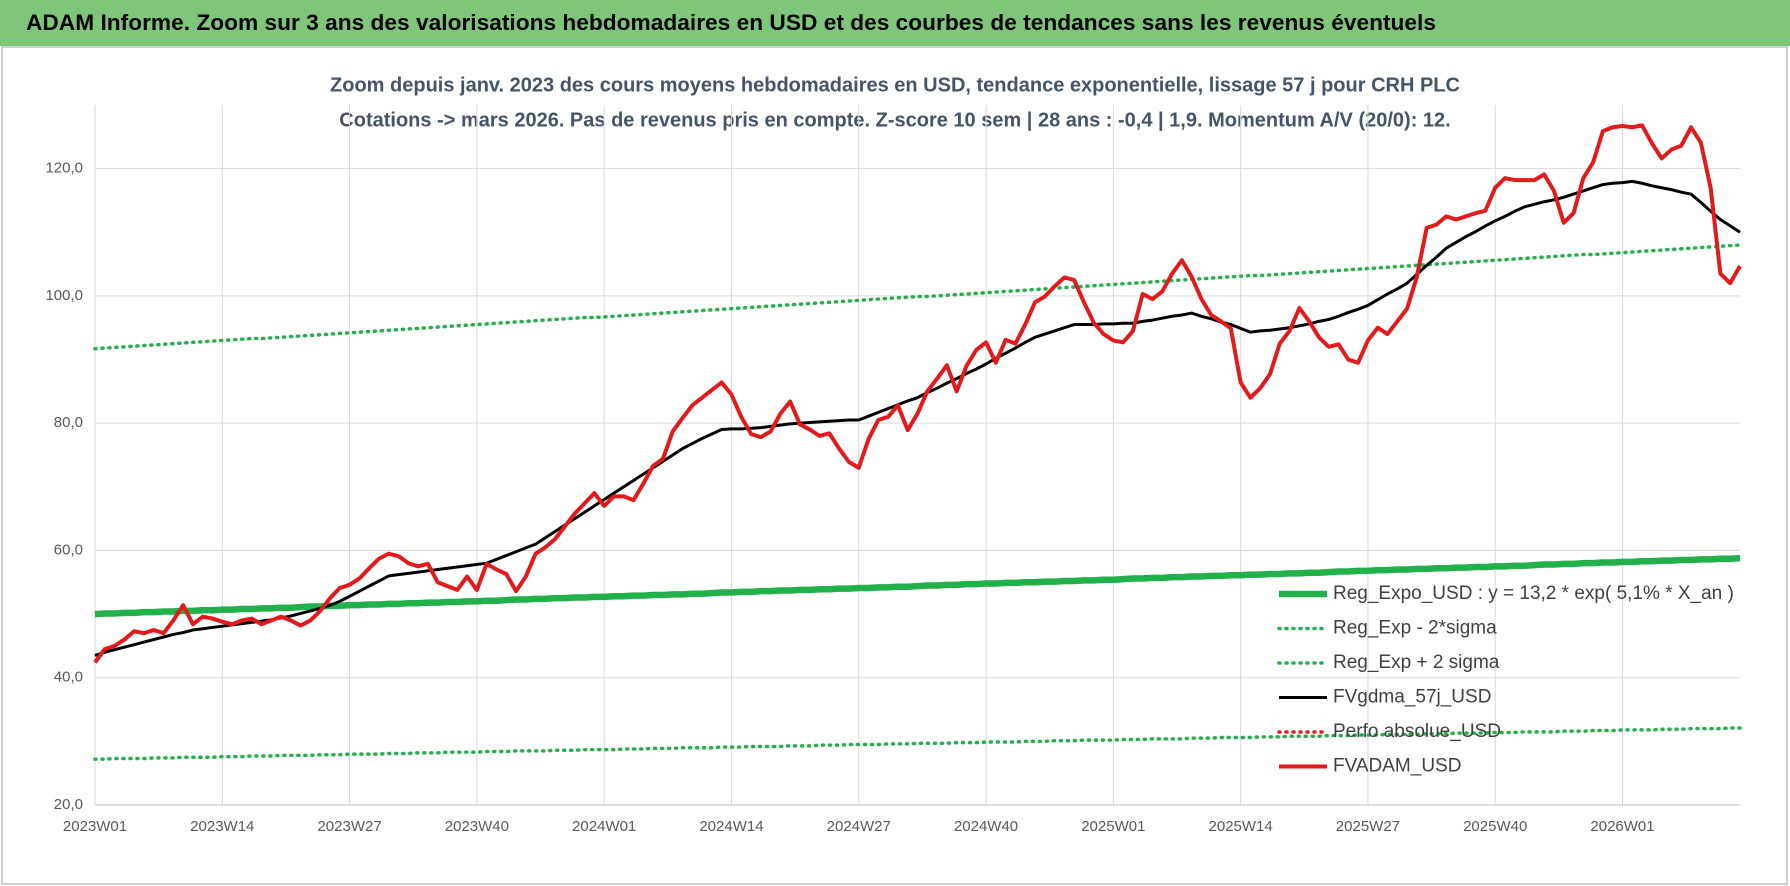 The height and width of the screenshot is (886, 1790). What do you see at coordinates (859, 826) in the screenshot?
I see `x-tick-label: 2024W27` at bounding box center [859, 826].